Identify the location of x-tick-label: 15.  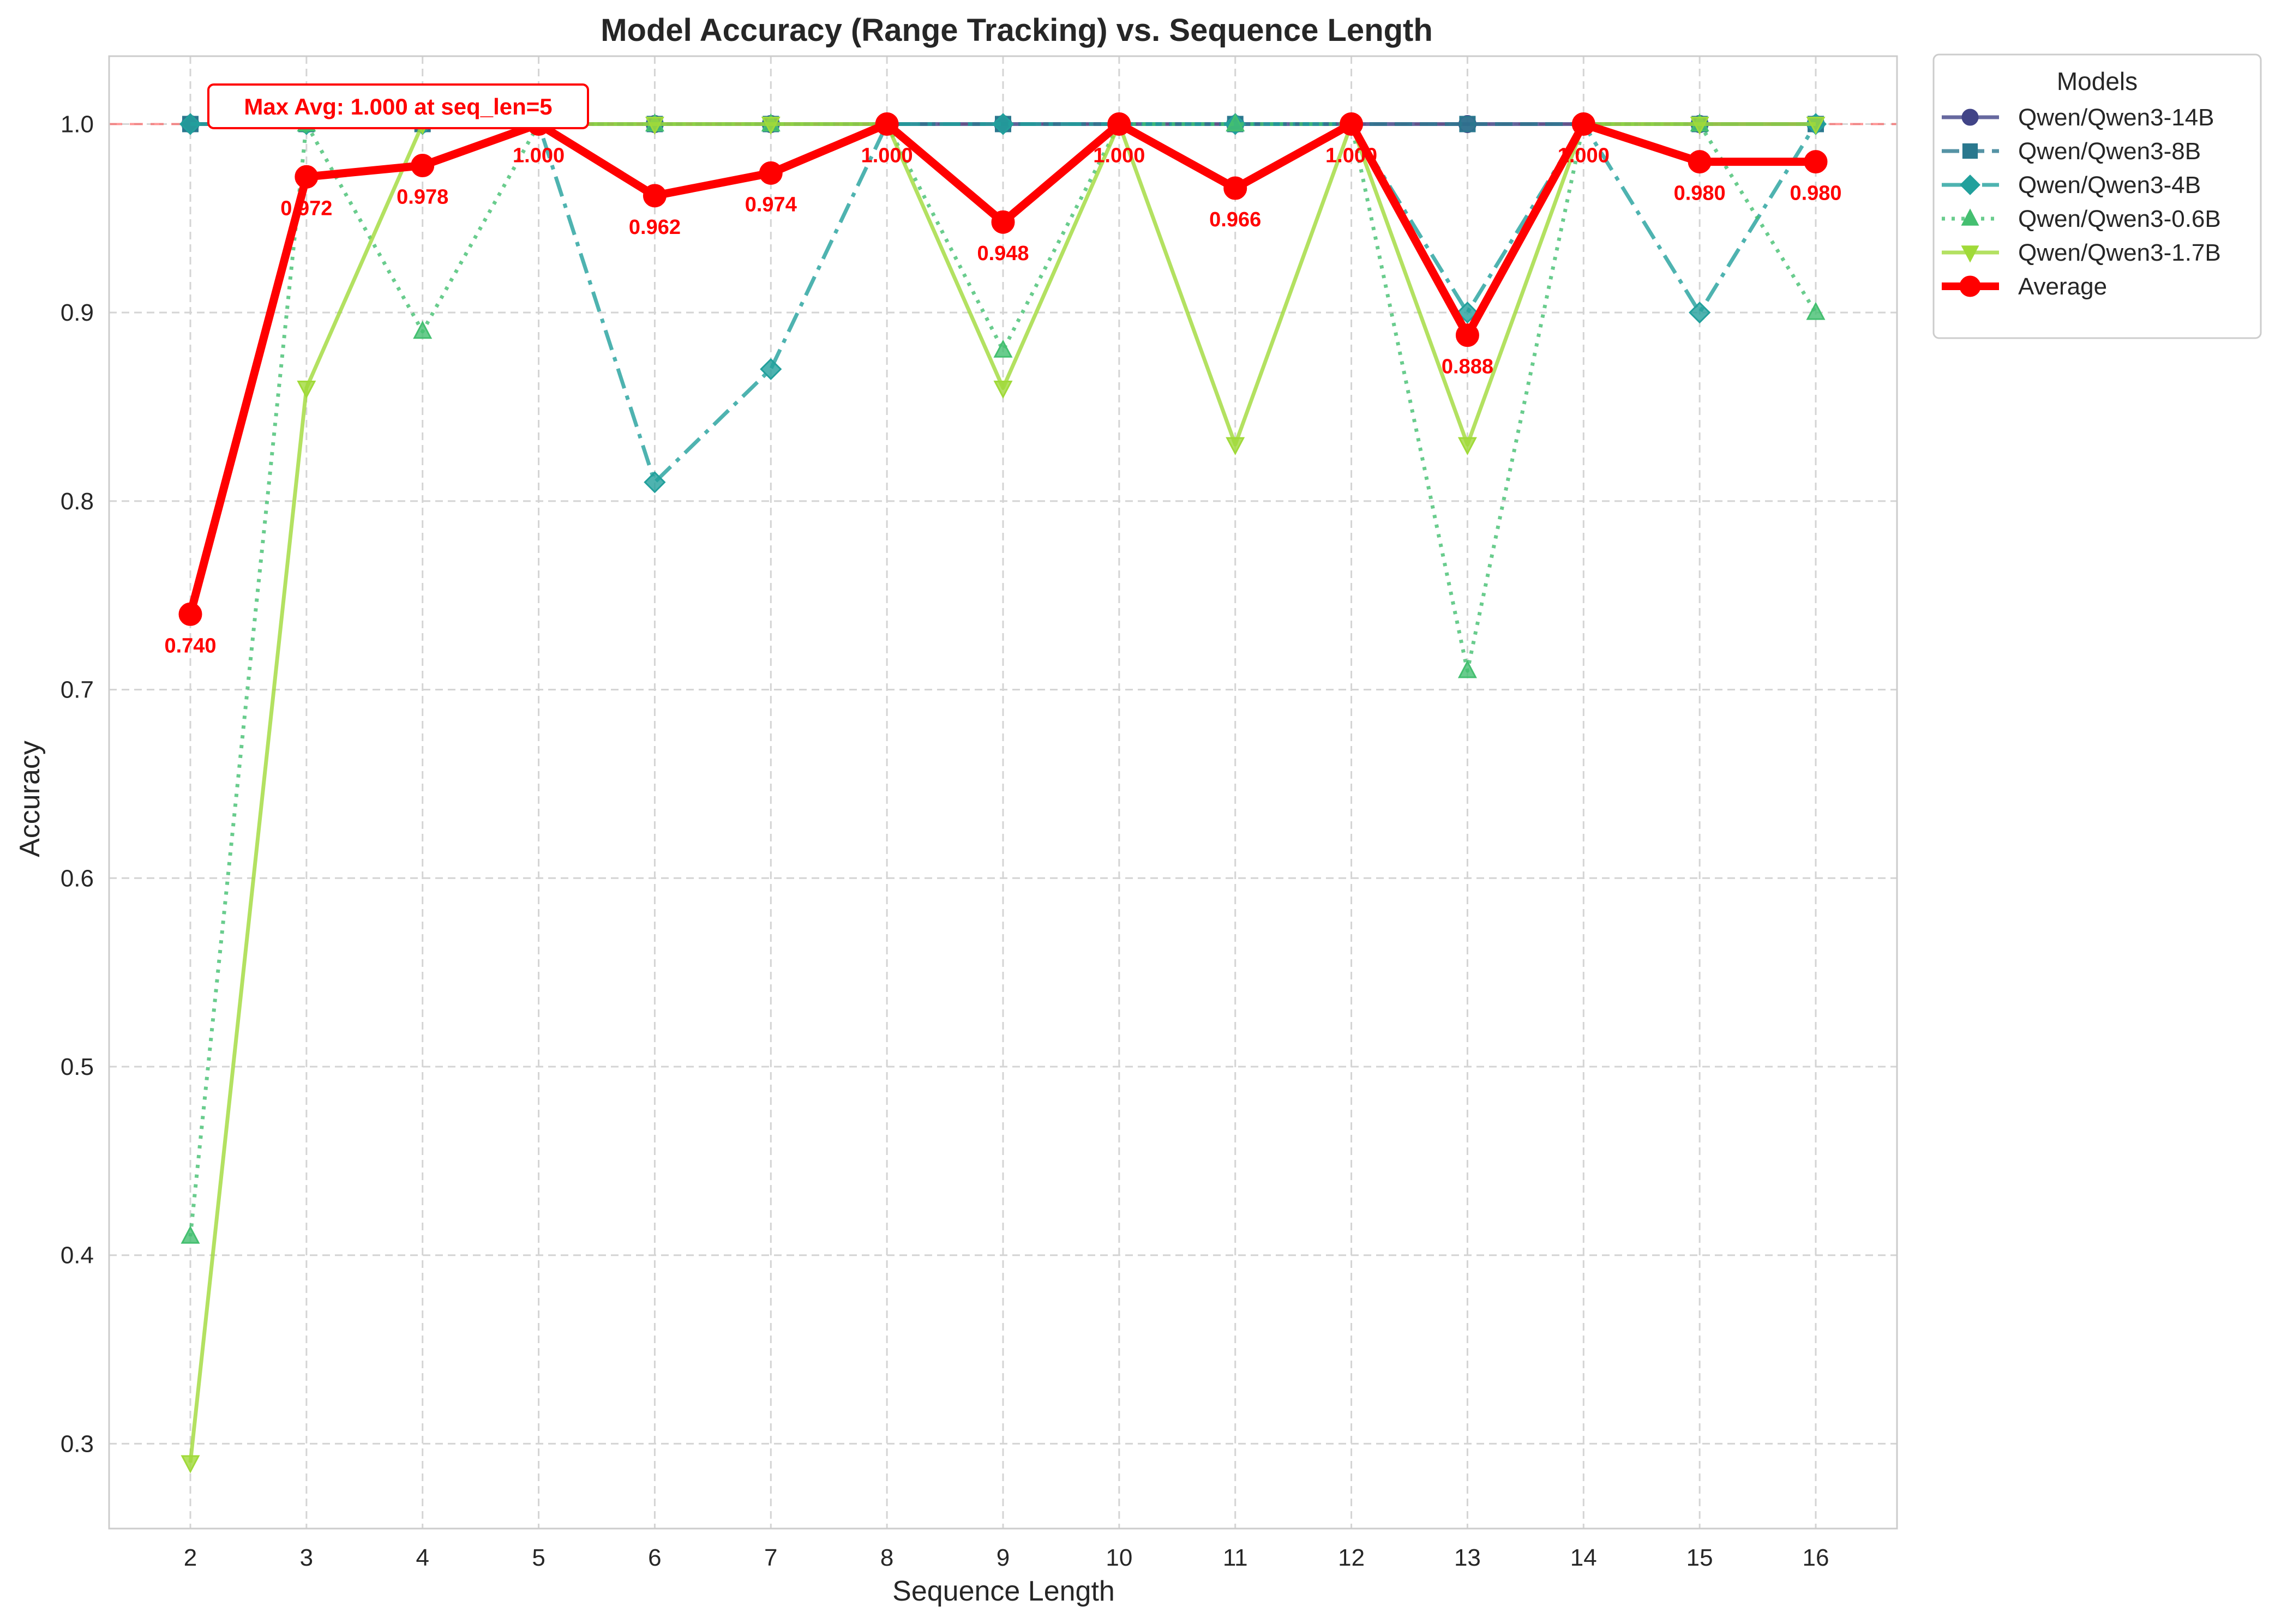
(1699, 1557).